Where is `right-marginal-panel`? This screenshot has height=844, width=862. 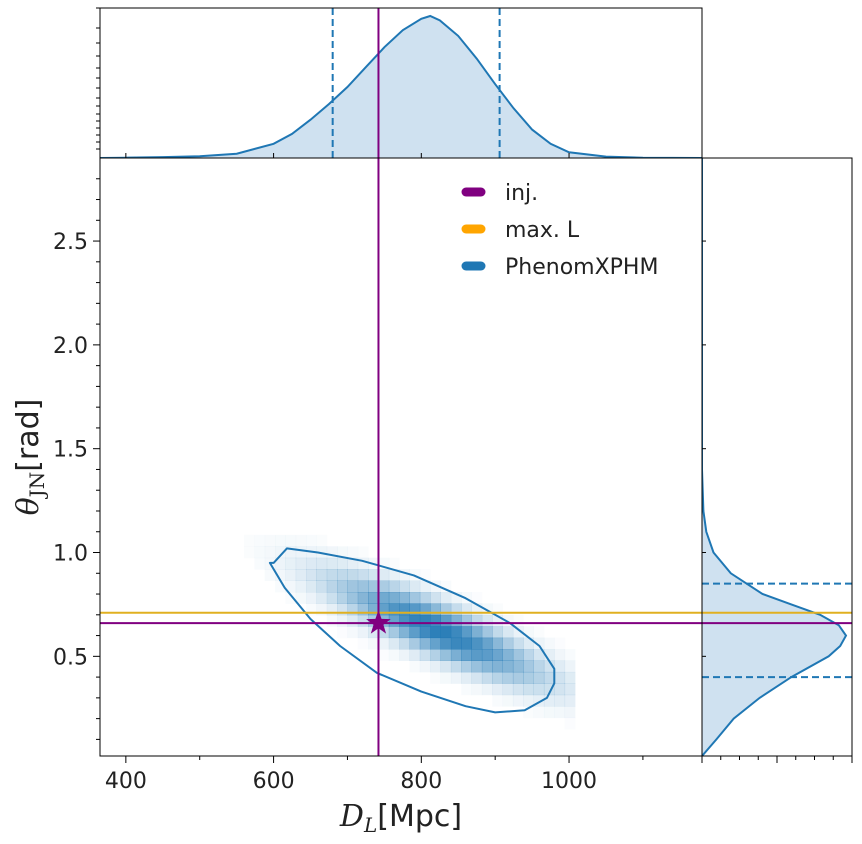
right-marginal-panel is located at coordinates (777, 460).